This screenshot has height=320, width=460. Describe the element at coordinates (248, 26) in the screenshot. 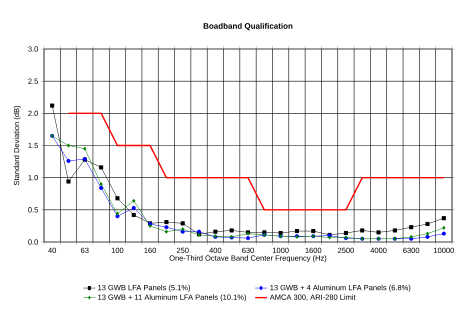

I see `chart-title: Boadband Qualification` at that location.